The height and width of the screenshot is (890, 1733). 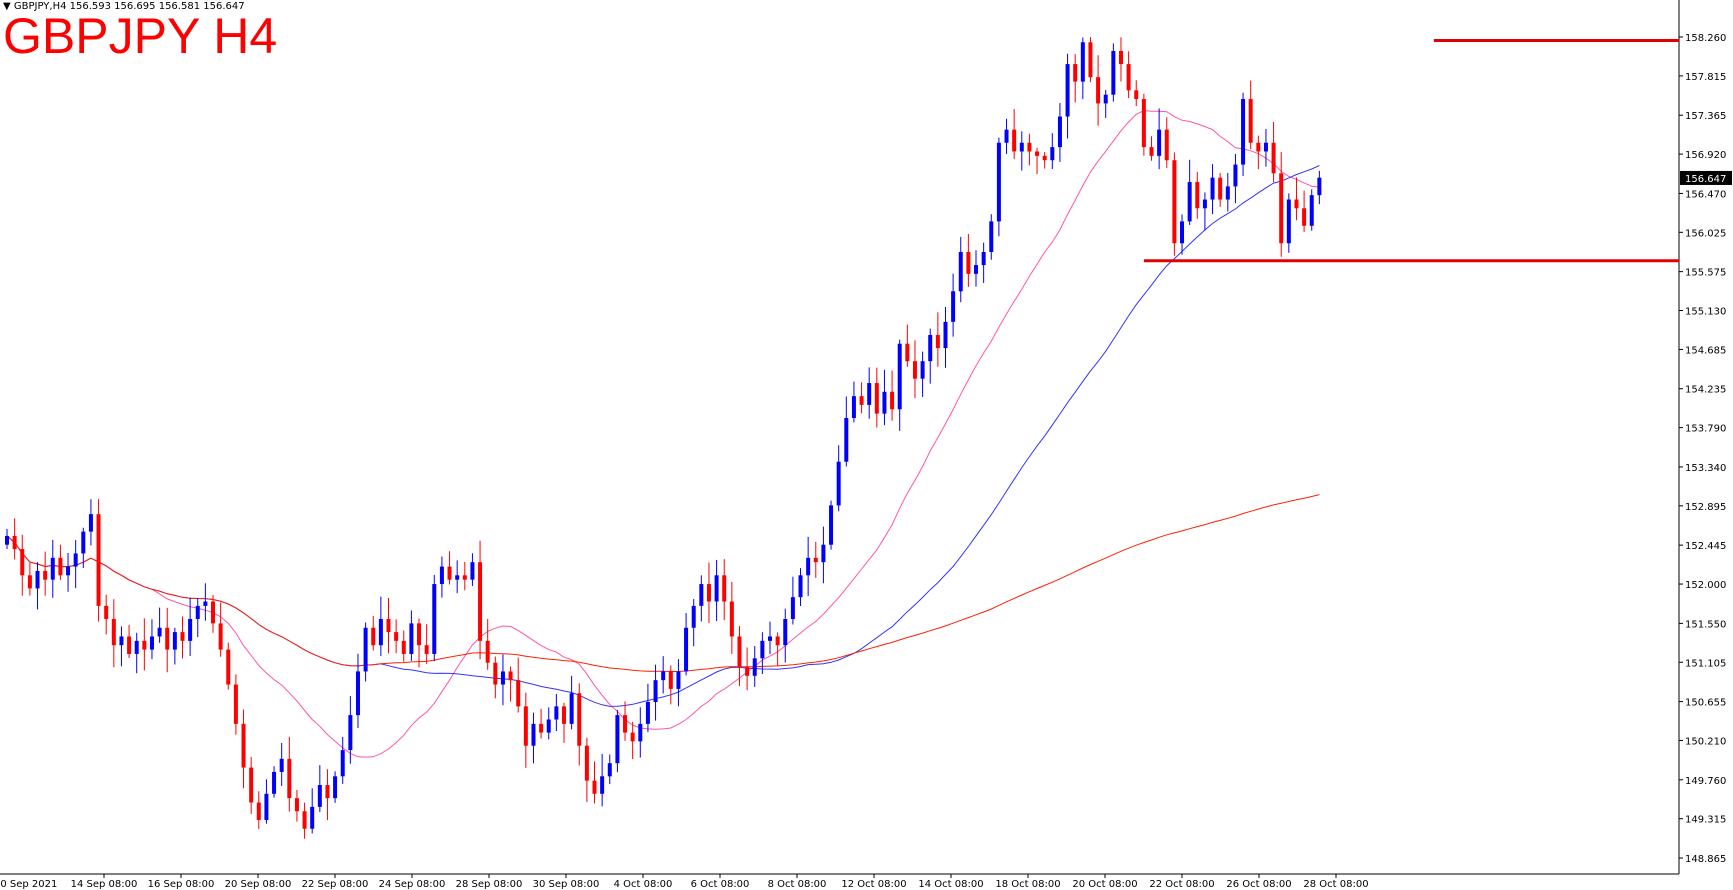 What do you see at coordinates (335, 884) in the screenshot?
I see `time-tick-label: 22 Sep 08:00` at bounding box center [335, 884].